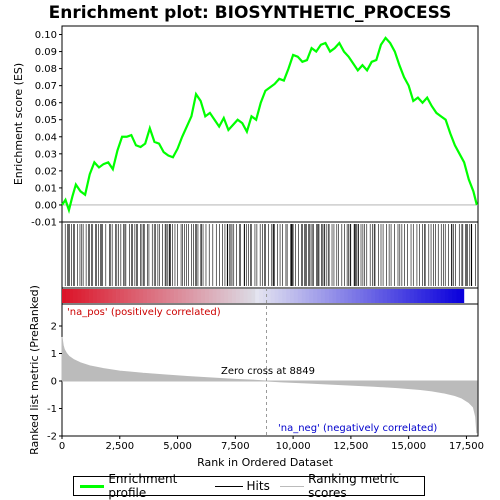  Describe the element at coordinates (351, 486) in the screenshot. I see `legend-item-ranking: Ranking metric scores` at that location.